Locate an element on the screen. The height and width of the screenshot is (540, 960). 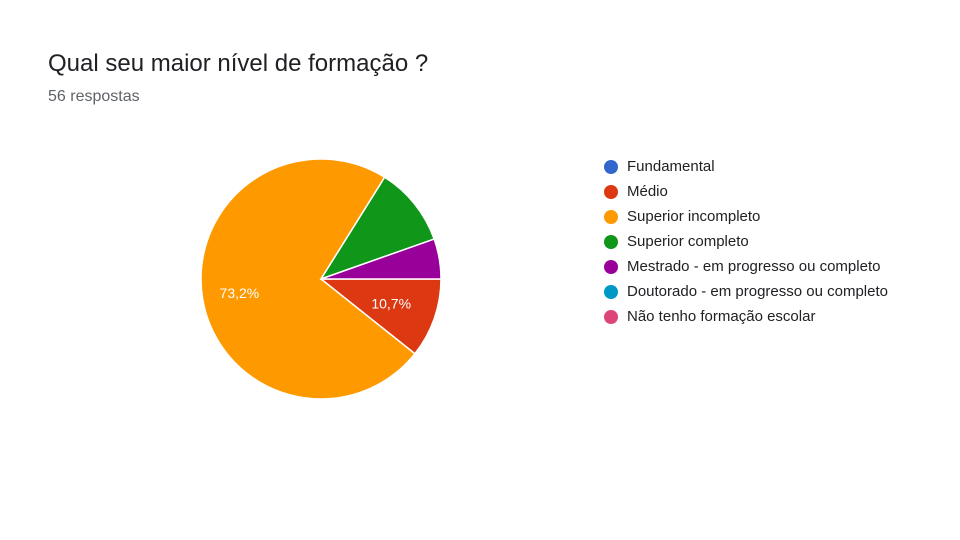
slice-label-2: 10,7% is located at coordinates (391, 304).